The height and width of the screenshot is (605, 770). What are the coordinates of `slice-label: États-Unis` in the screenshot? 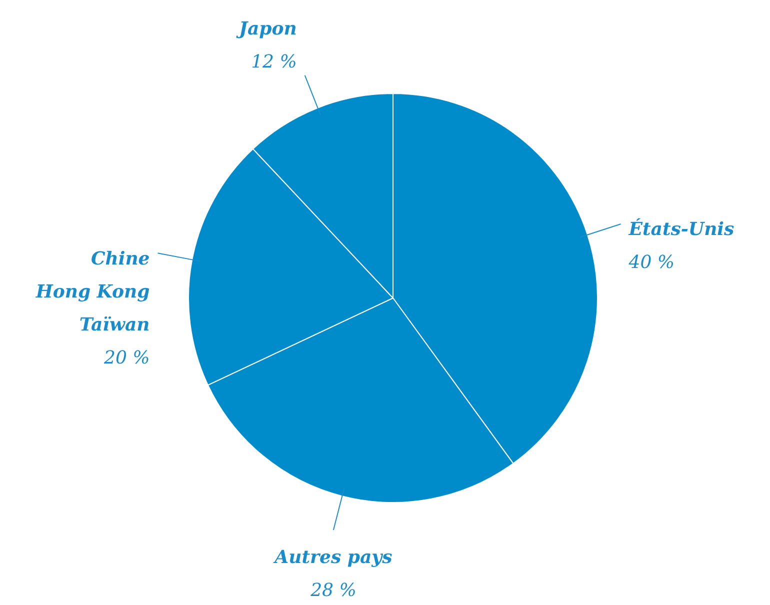 It's located at (681, 229).